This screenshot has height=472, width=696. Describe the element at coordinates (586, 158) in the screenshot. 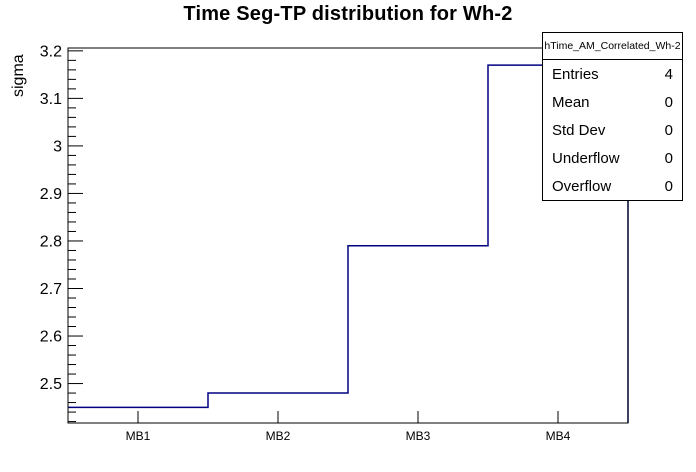

I see `stat-label: Underflow` at that location.